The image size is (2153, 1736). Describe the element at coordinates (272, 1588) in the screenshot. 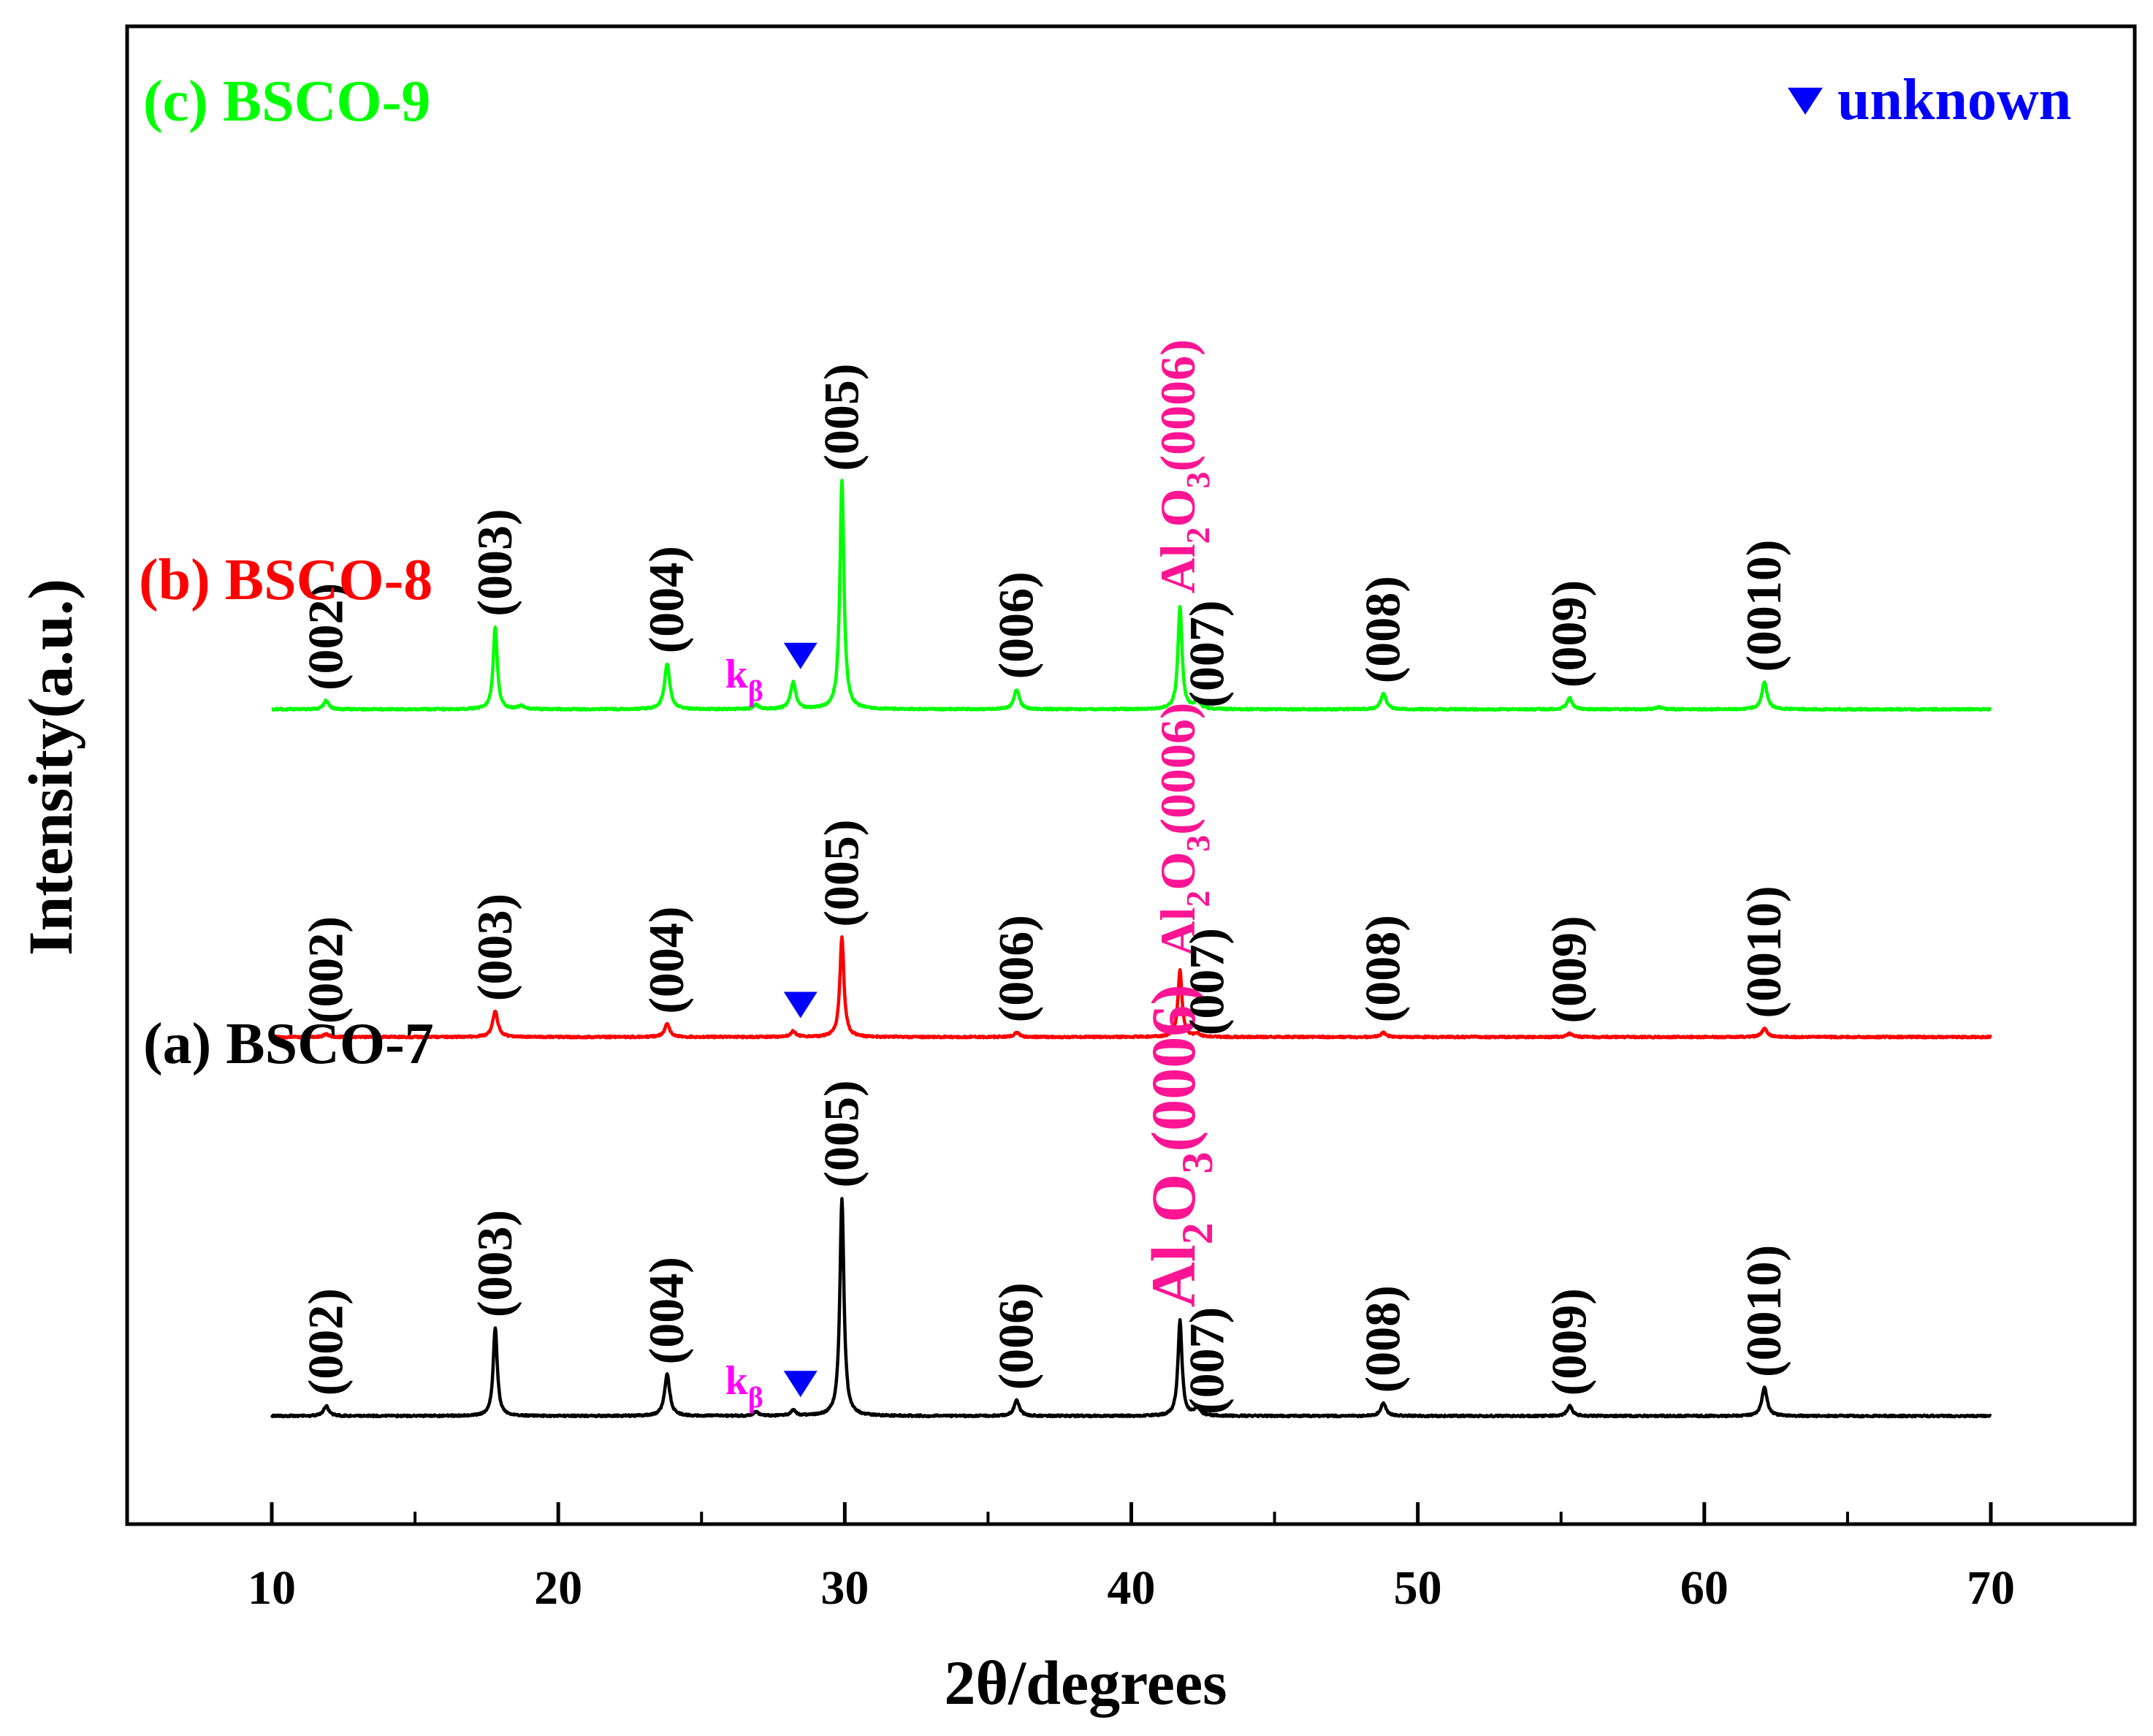

I see `x-tick-label: 10` at that location.